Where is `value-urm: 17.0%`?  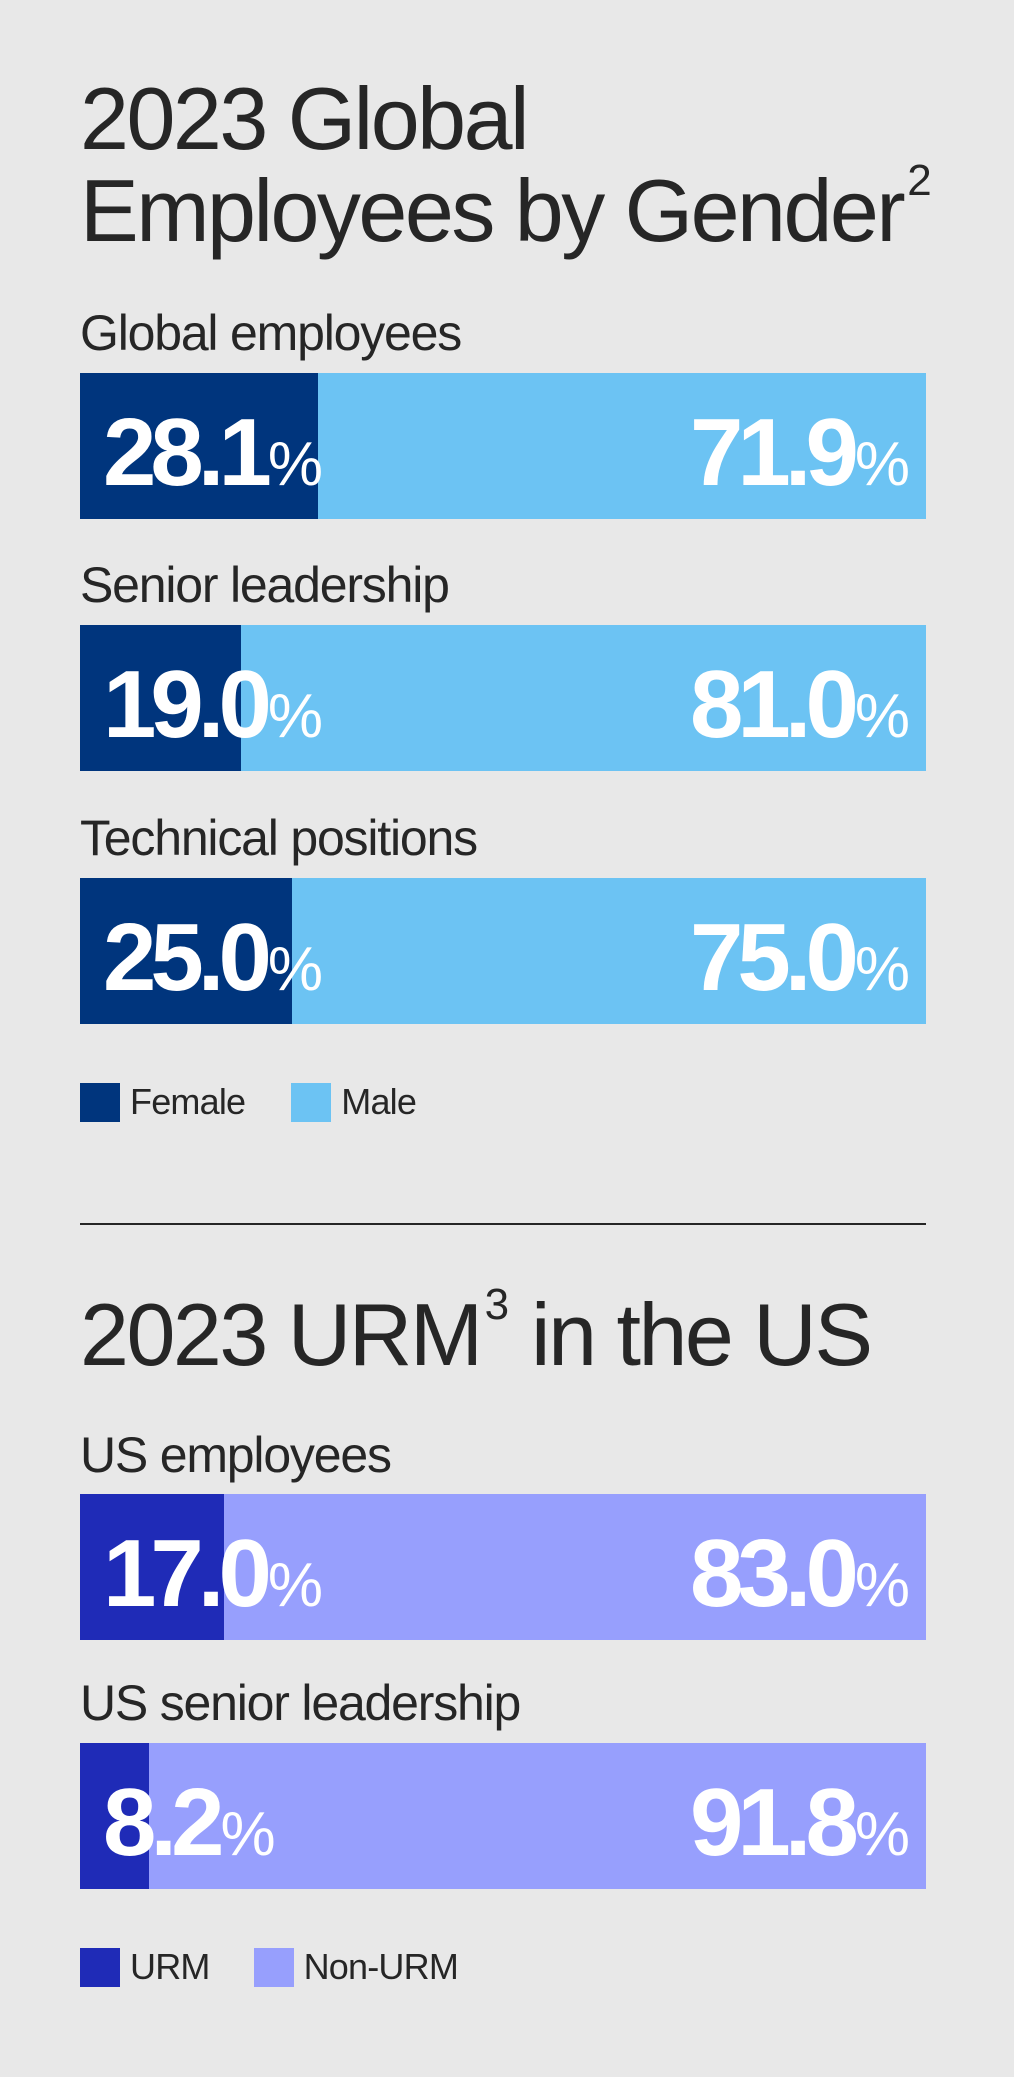
value-urm: 17.0% is located at coordinates (213, 1573).